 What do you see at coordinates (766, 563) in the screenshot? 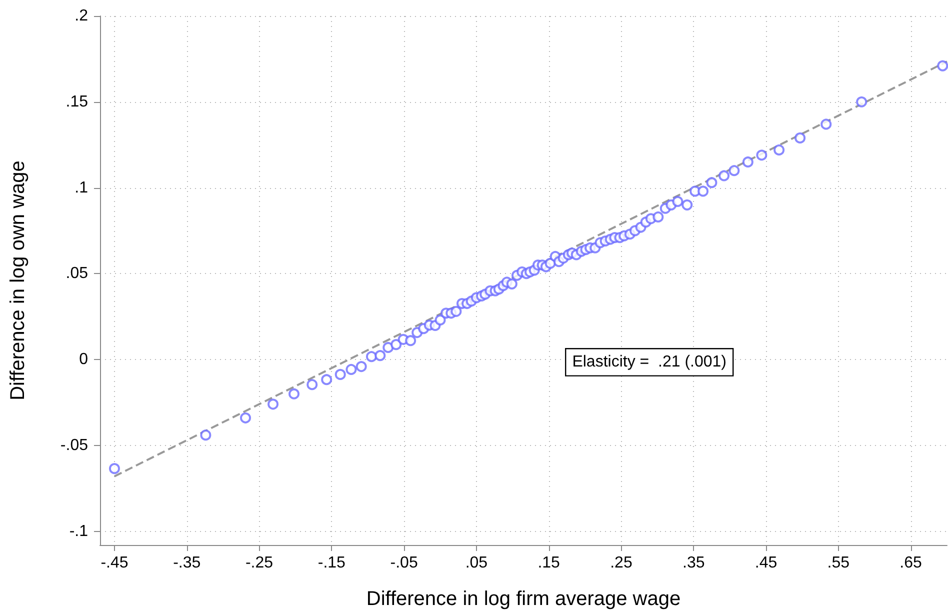
I see `x-tick-label: .45` at bounding box center [766, 563].